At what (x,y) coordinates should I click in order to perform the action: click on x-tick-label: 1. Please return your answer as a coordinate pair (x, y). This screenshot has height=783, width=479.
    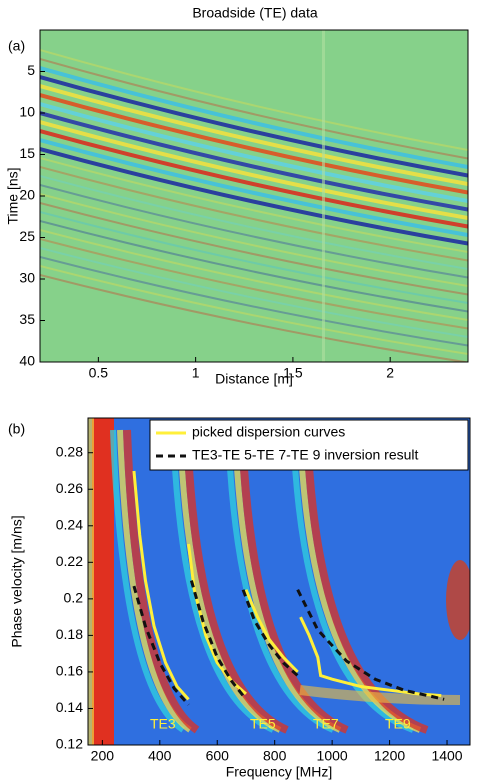
    Looking at the image, I should click on (196, 373).